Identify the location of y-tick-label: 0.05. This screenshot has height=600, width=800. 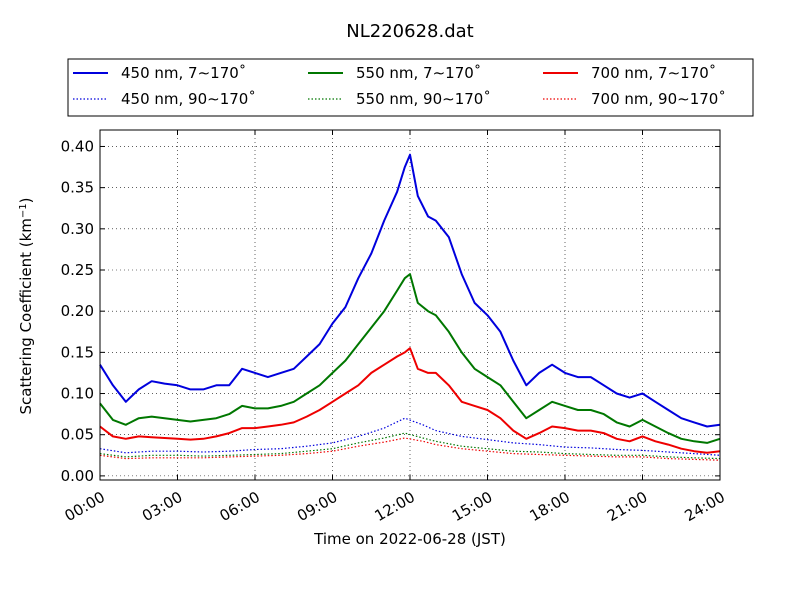
(77, 435).